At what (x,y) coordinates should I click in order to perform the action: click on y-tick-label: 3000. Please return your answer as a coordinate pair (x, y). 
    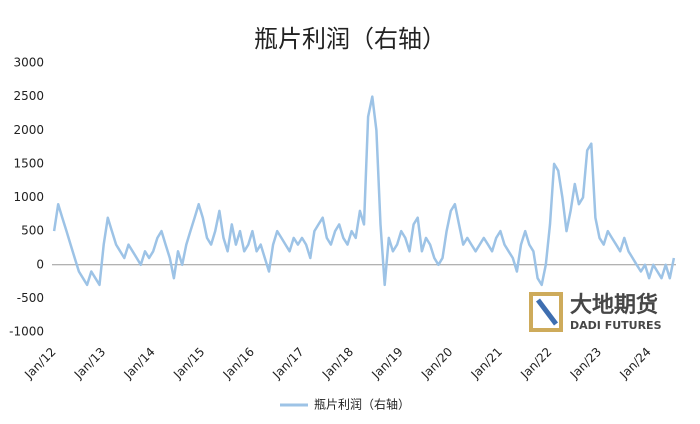
    Looking at the image, I should click on (28, 63).